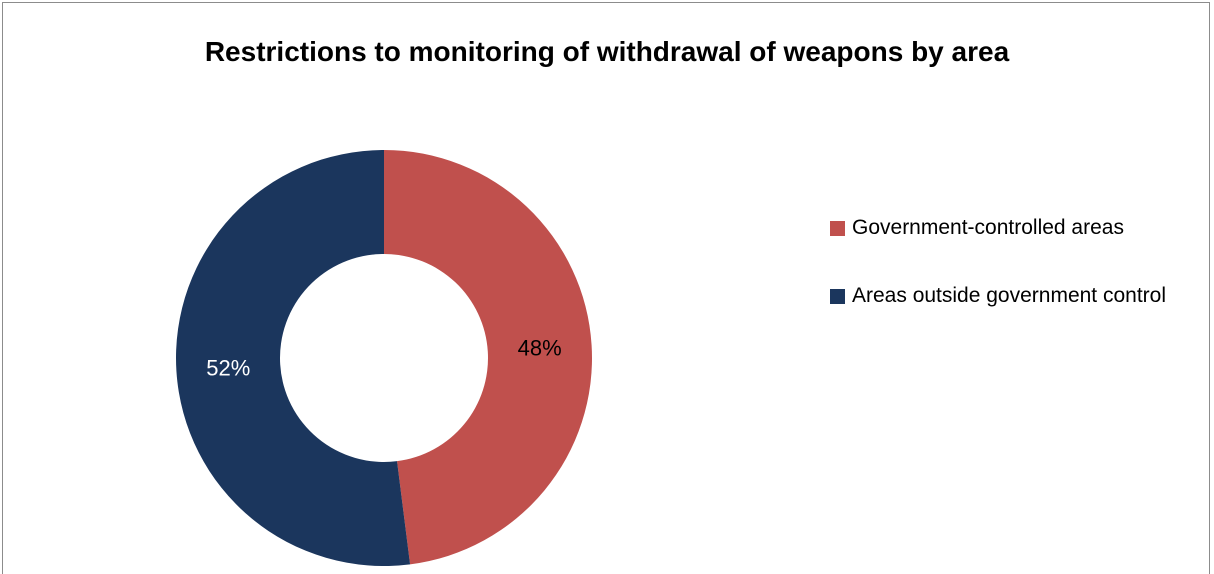  Describe the element at coordinates (988, 227) in the screenshot. I see `legend-label-government-controlled: Government-controlled areas` at that location.